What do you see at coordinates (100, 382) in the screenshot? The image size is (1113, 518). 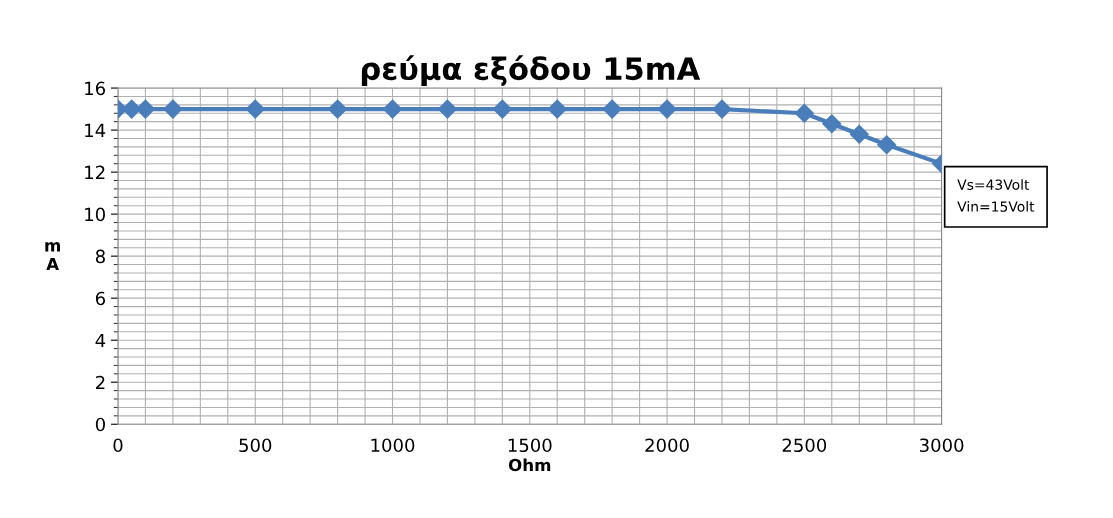 I see `y-tick-label: 2` at bounding box center [100, 382].